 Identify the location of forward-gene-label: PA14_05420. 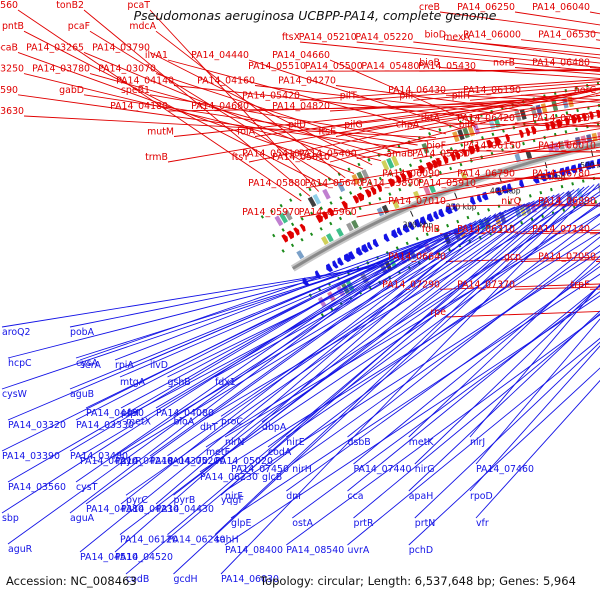
(271, 95).